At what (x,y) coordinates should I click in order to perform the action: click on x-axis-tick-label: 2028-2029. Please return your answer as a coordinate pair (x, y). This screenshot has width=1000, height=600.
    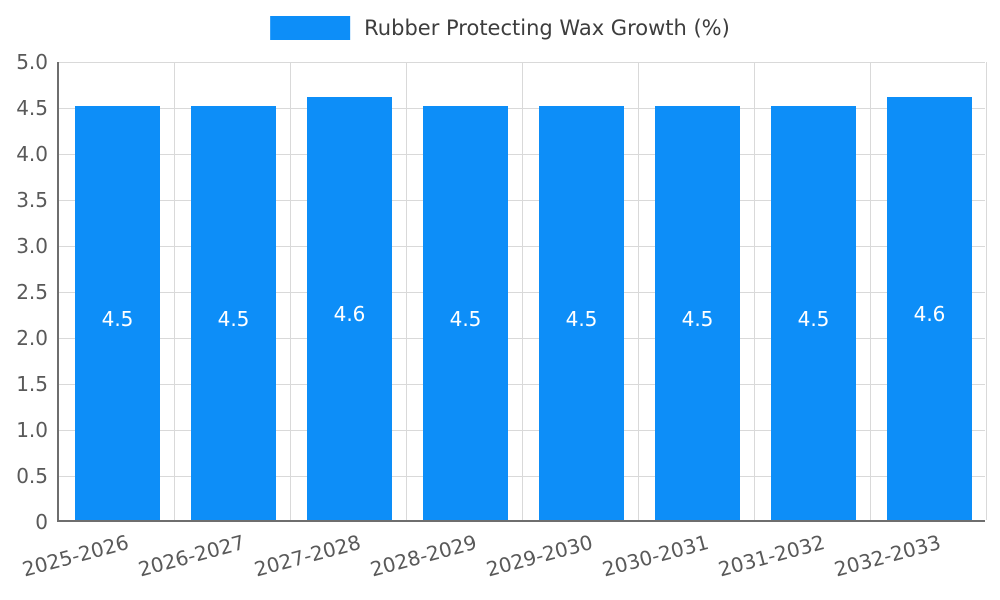
    Looking at the image, I should click on (423, 556).